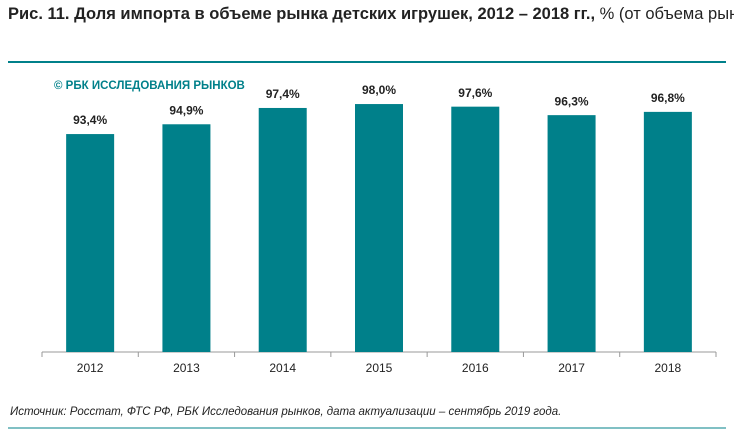 The height and width of the screenshot is (435, 734). What do you see at coordinates (283, 94) in the screenshot?
I see `value-label: 97,4%` at bounding box center [283, 94].